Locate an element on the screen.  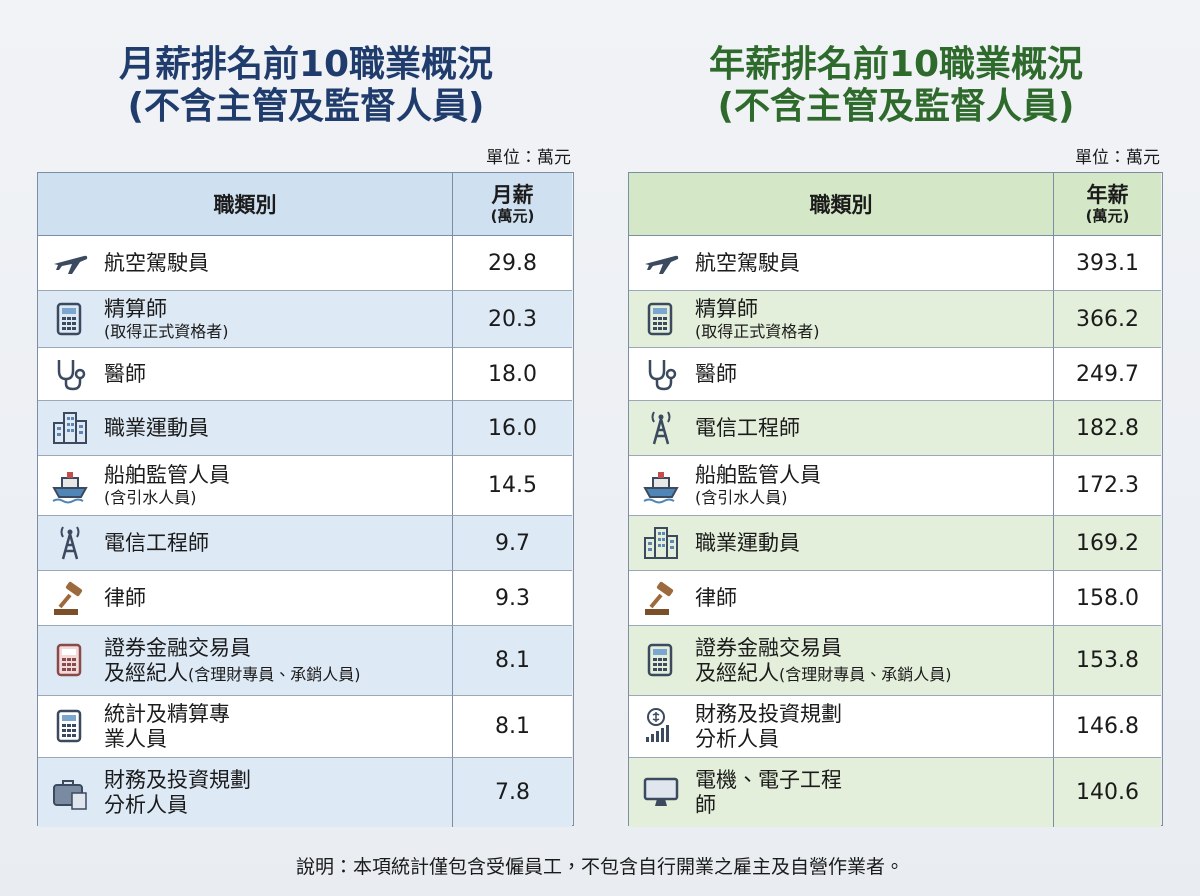
header-cell: 年薪 (萬元) is located at coordinates (1107, 204).